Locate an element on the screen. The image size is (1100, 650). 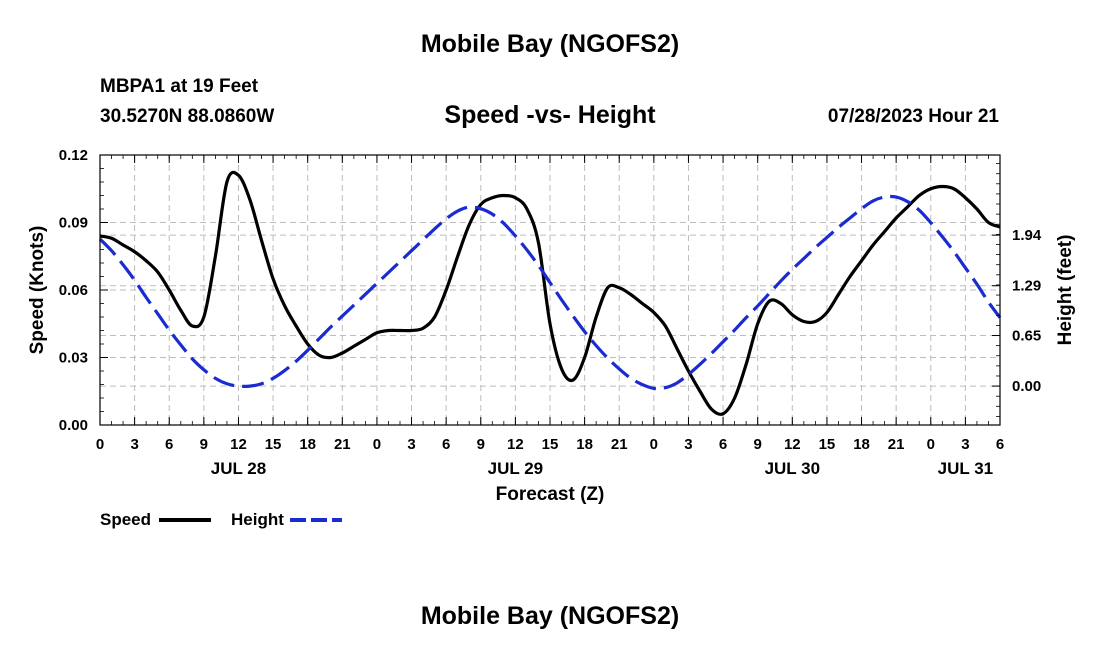
y-tick-label-left: 0.09 is located at coordinates (73, 223).